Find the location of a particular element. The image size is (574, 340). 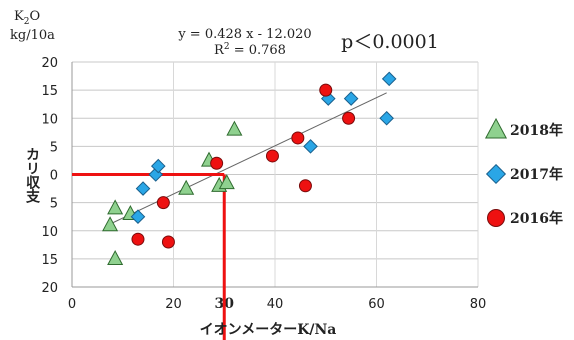

x-tick-label: 80 is located at coordinates (478, 304).